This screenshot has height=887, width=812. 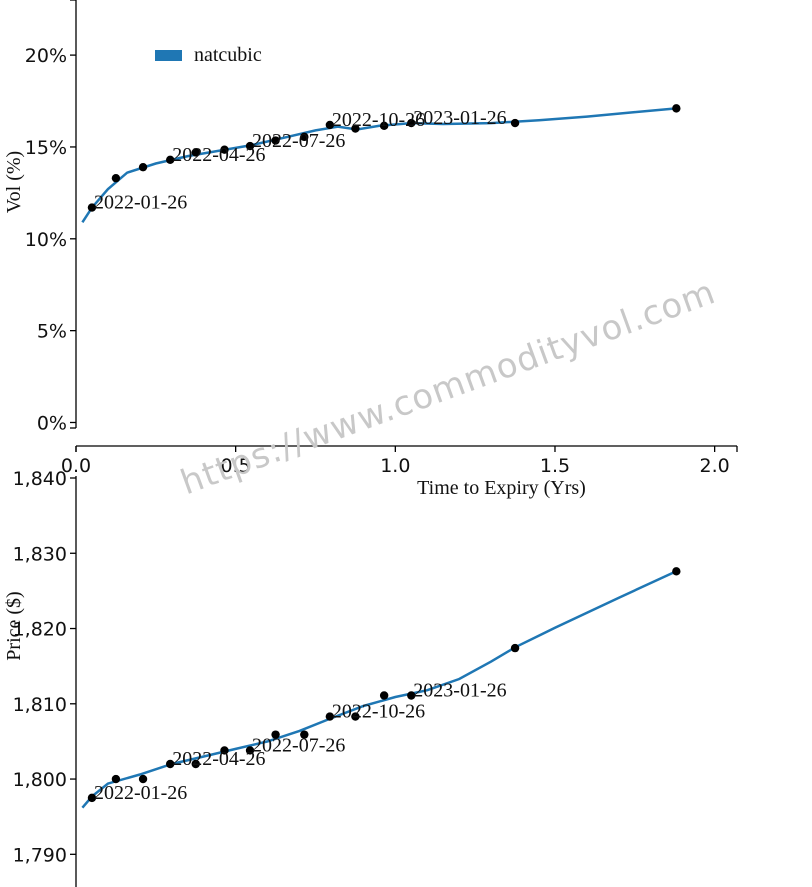 I want to click on y-tick-label: 1,800, so click(x=40, y=780).